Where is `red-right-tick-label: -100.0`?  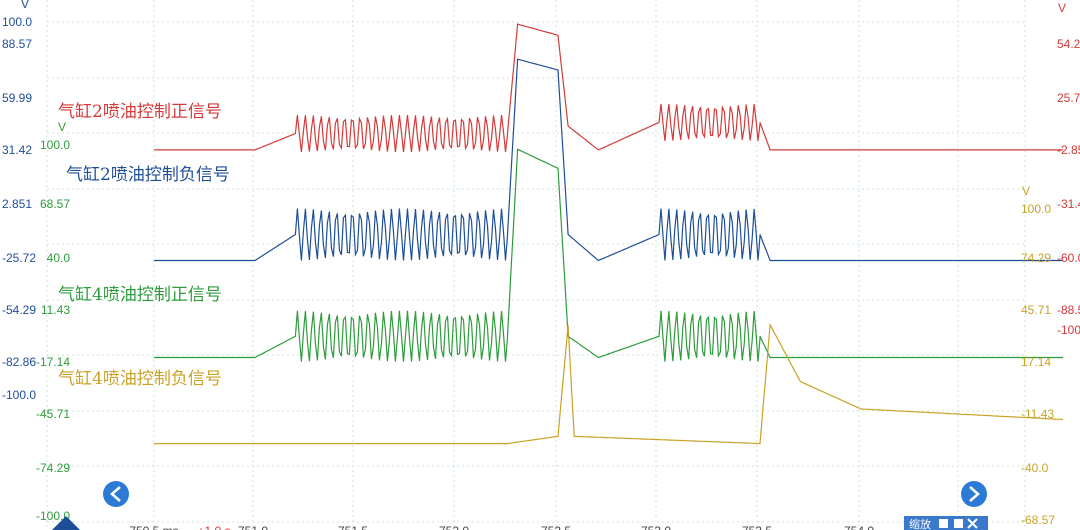 red-right-tick-label: -100.0 is located at coordinates (1068, 330).